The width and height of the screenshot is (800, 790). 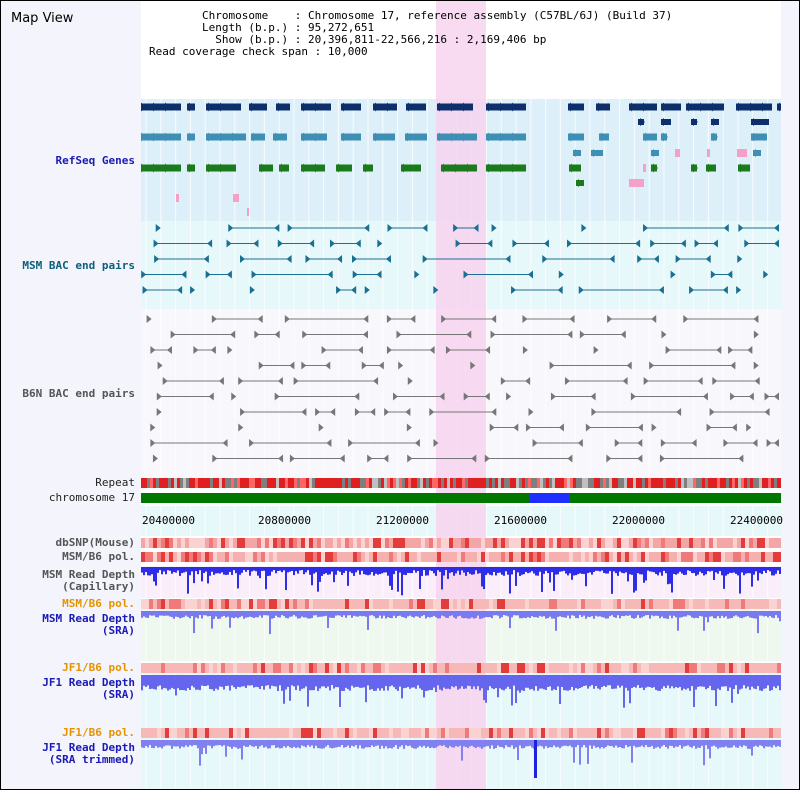 What do you see at coordinates (461, 498) in the screenshot?
I see `chromosome-bar` at bounding box center [461, 498].